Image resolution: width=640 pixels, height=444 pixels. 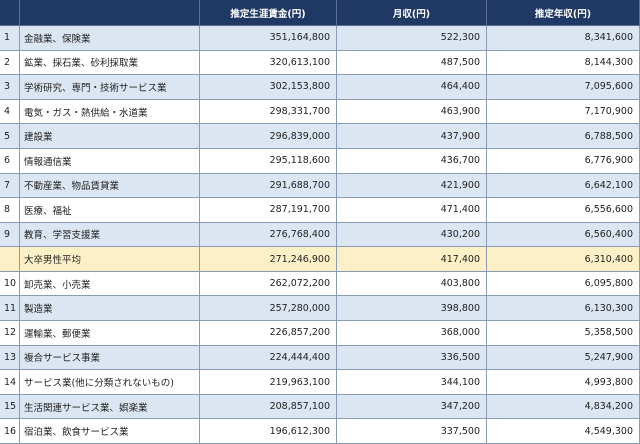 I want to click on rank-cell: 12, so click(x=10, y=333).